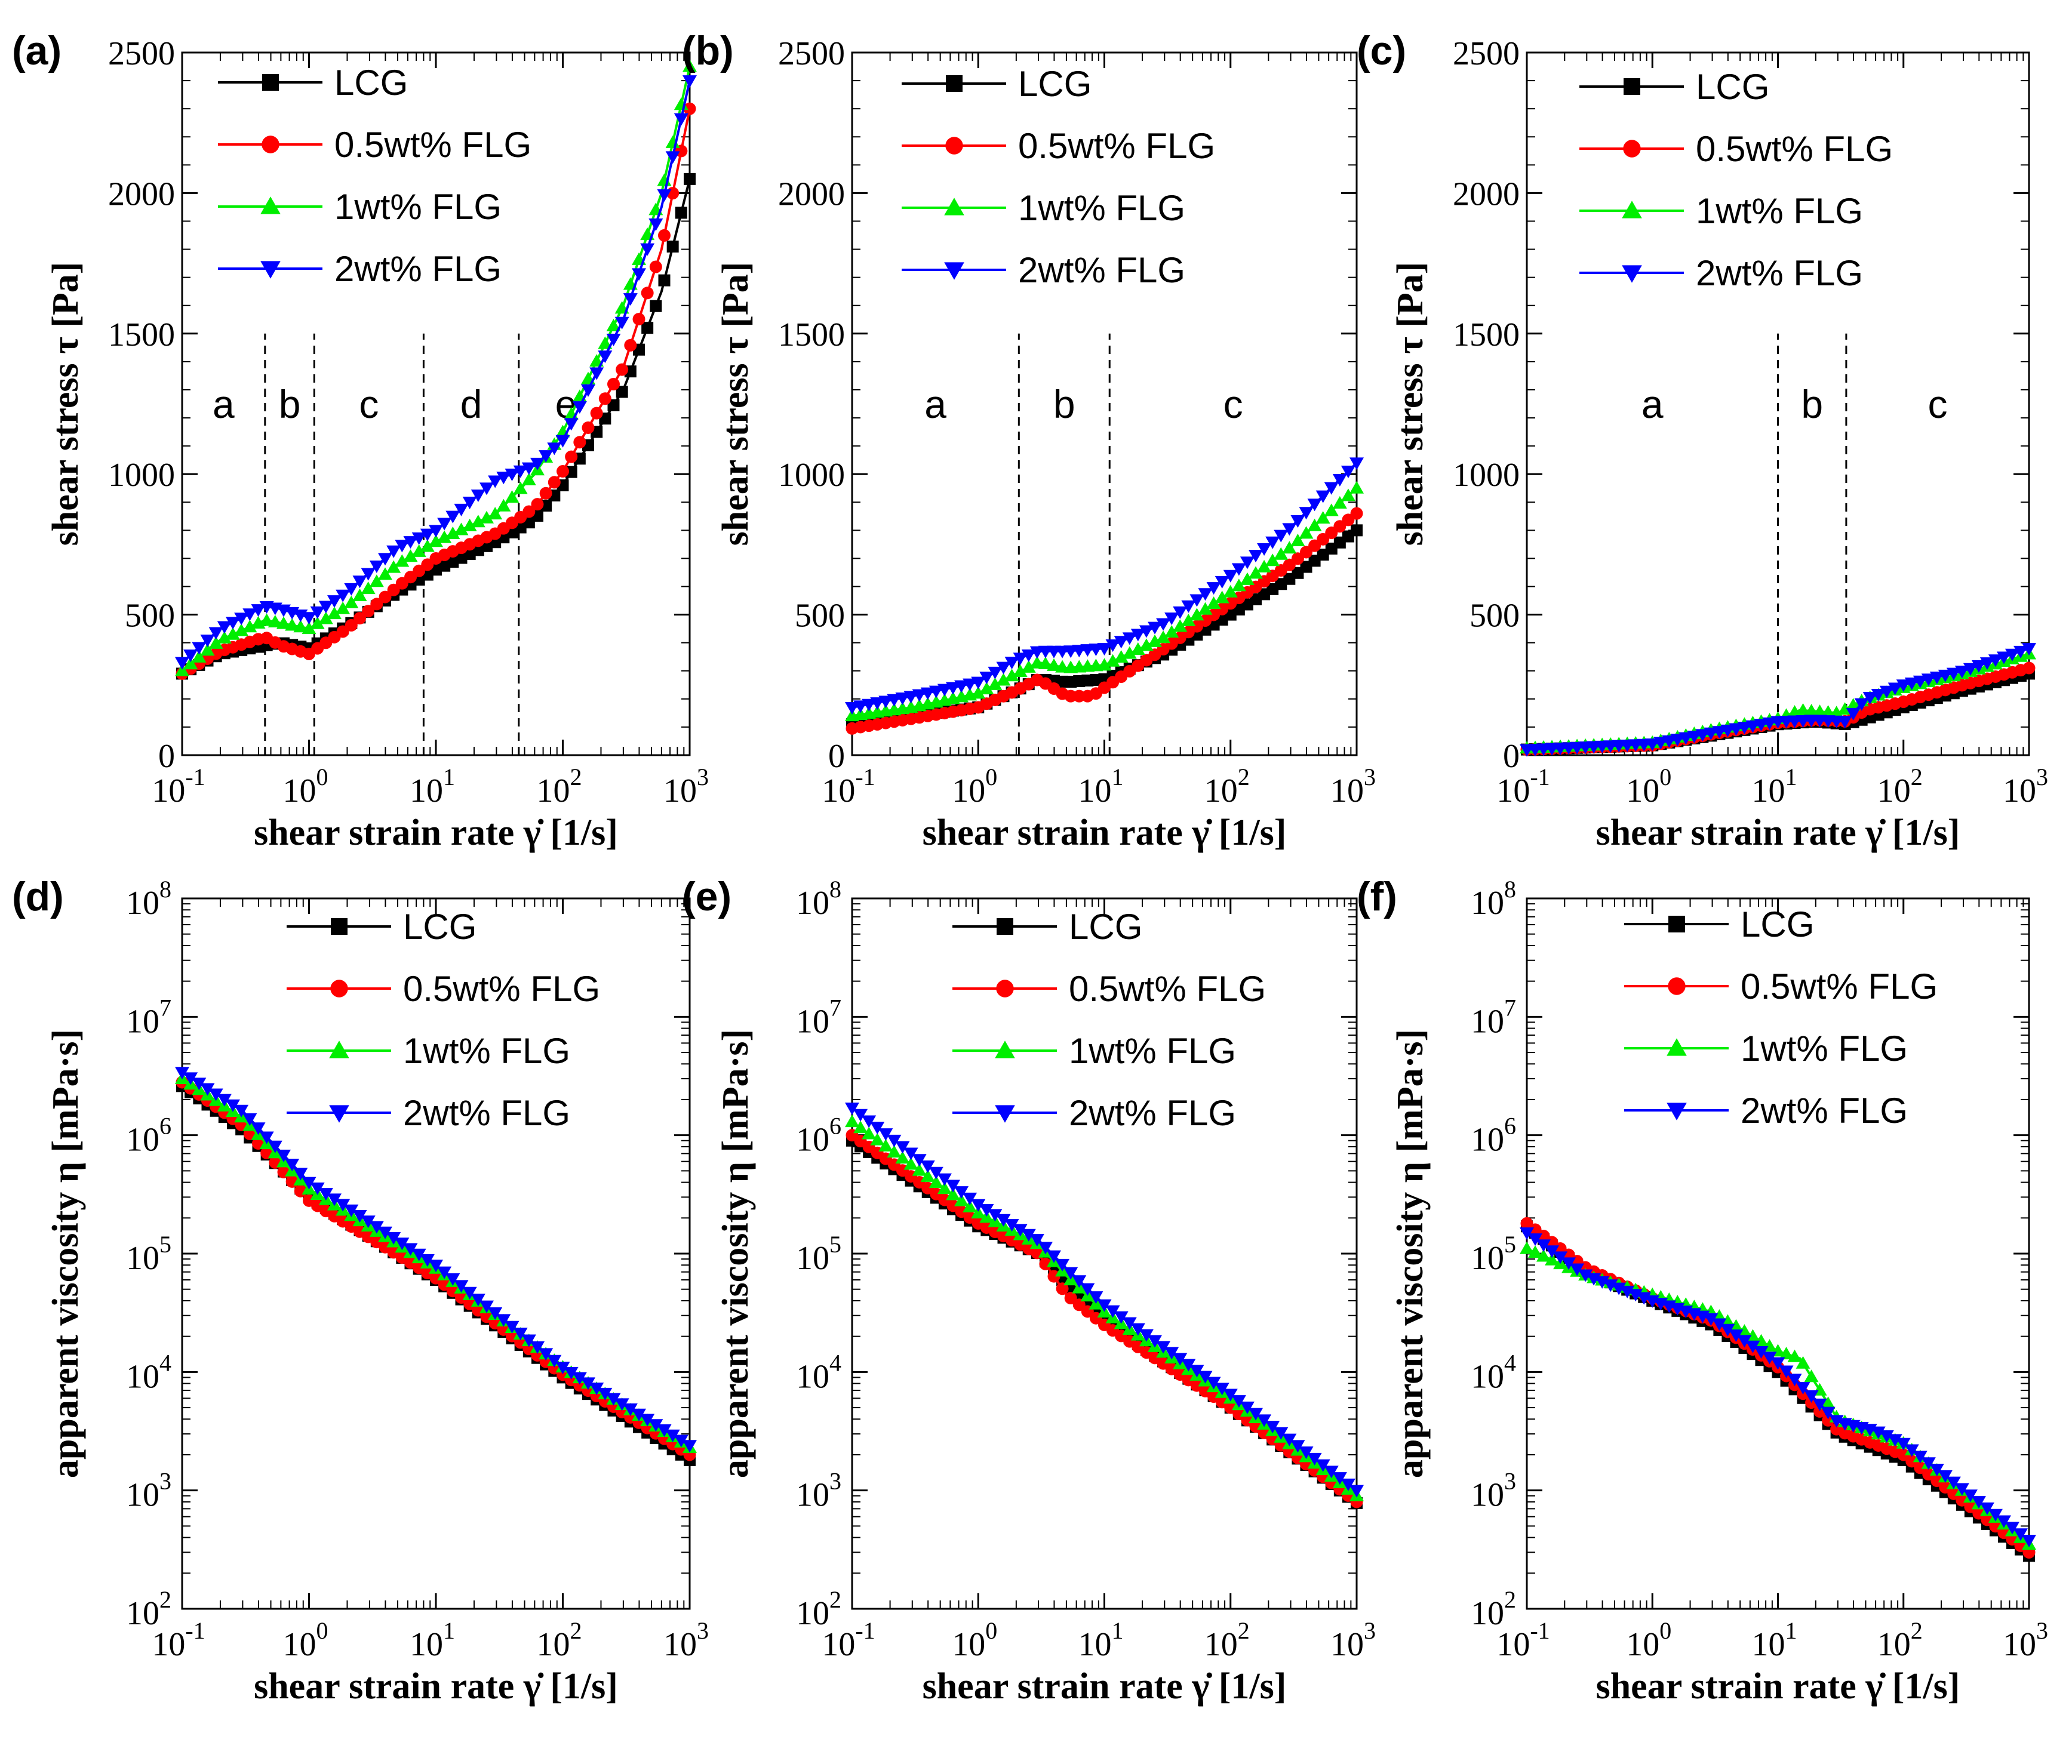 This screenshot has height=1764, width=2072. What do you see at coordinates (1104, 601) in the screenshot?
I see `series-1wt-flg` at bounding box center [1104, 601].